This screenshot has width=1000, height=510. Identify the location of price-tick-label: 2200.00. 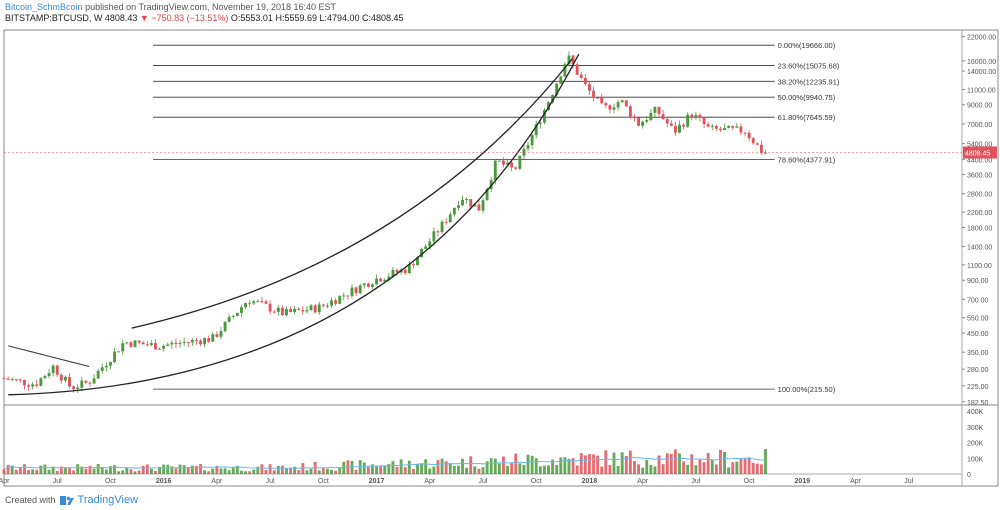
(979, 213).